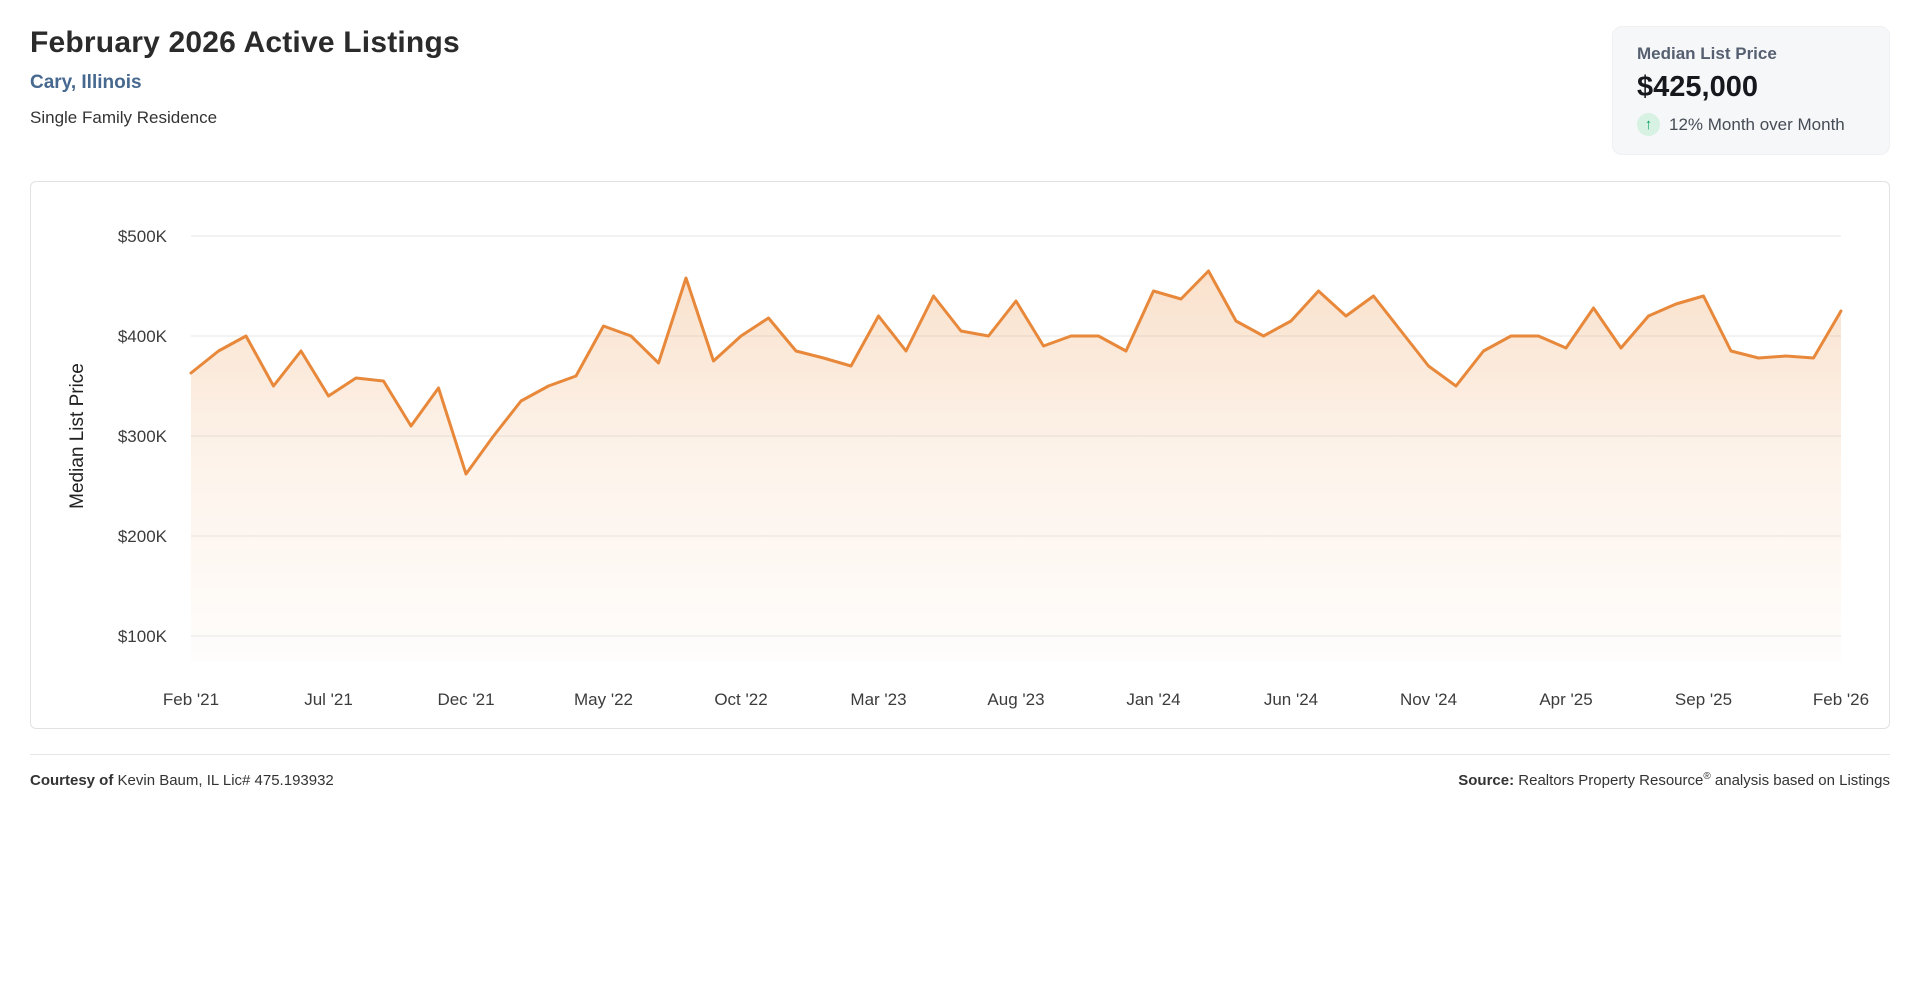 This screenshot has height=1007, width=1920. Describe the element at coordinates (1153, 699) in the screenshot. I see `svg-text: Jan '24` at that location.